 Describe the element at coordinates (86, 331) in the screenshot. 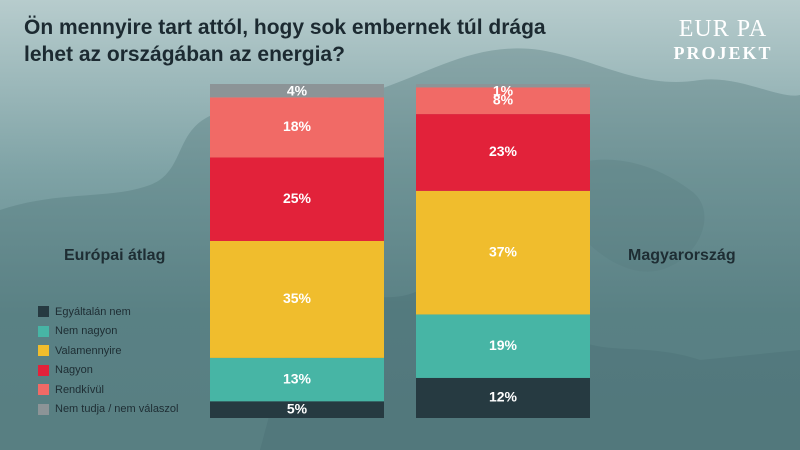

I see `legend-label: Nem nagyon` at that location.